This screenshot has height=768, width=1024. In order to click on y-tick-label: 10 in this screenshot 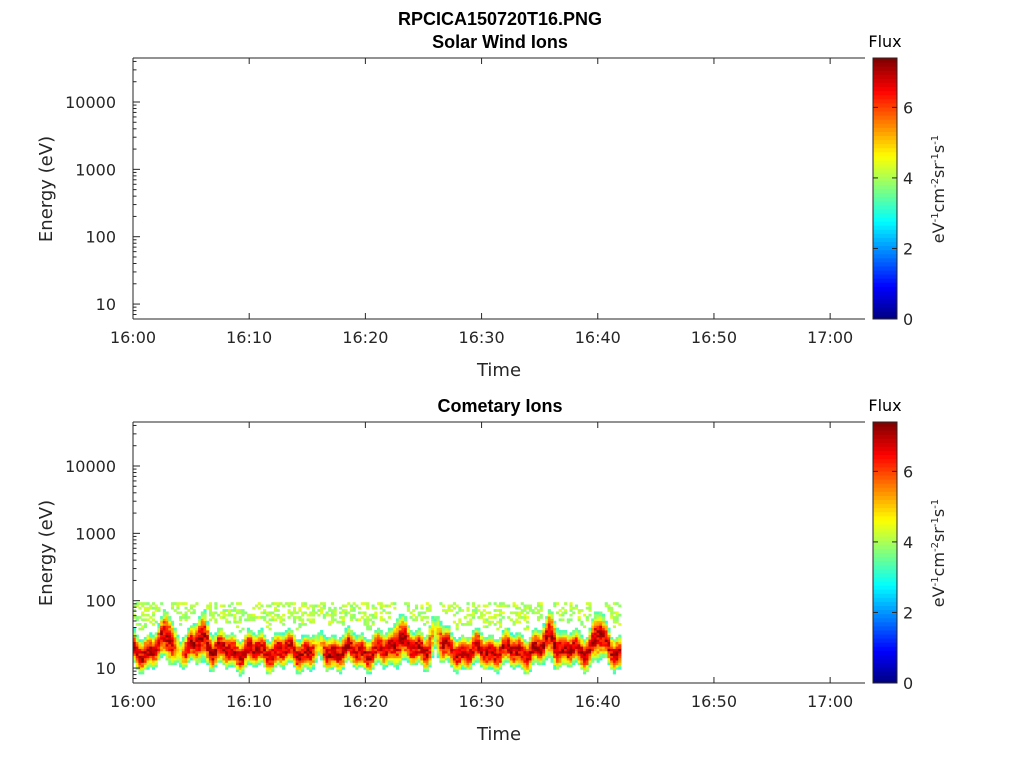, I will do `click(106, 304)`.